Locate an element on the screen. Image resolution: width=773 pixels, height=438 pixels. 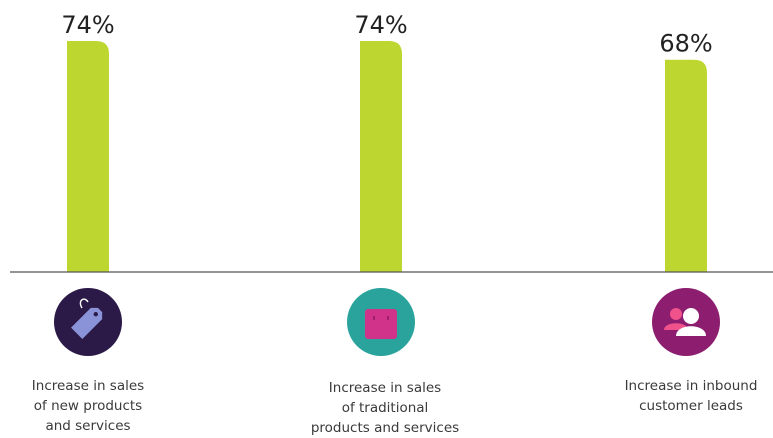
value-label-new-products: 74% is located at coordinates (87, 25).